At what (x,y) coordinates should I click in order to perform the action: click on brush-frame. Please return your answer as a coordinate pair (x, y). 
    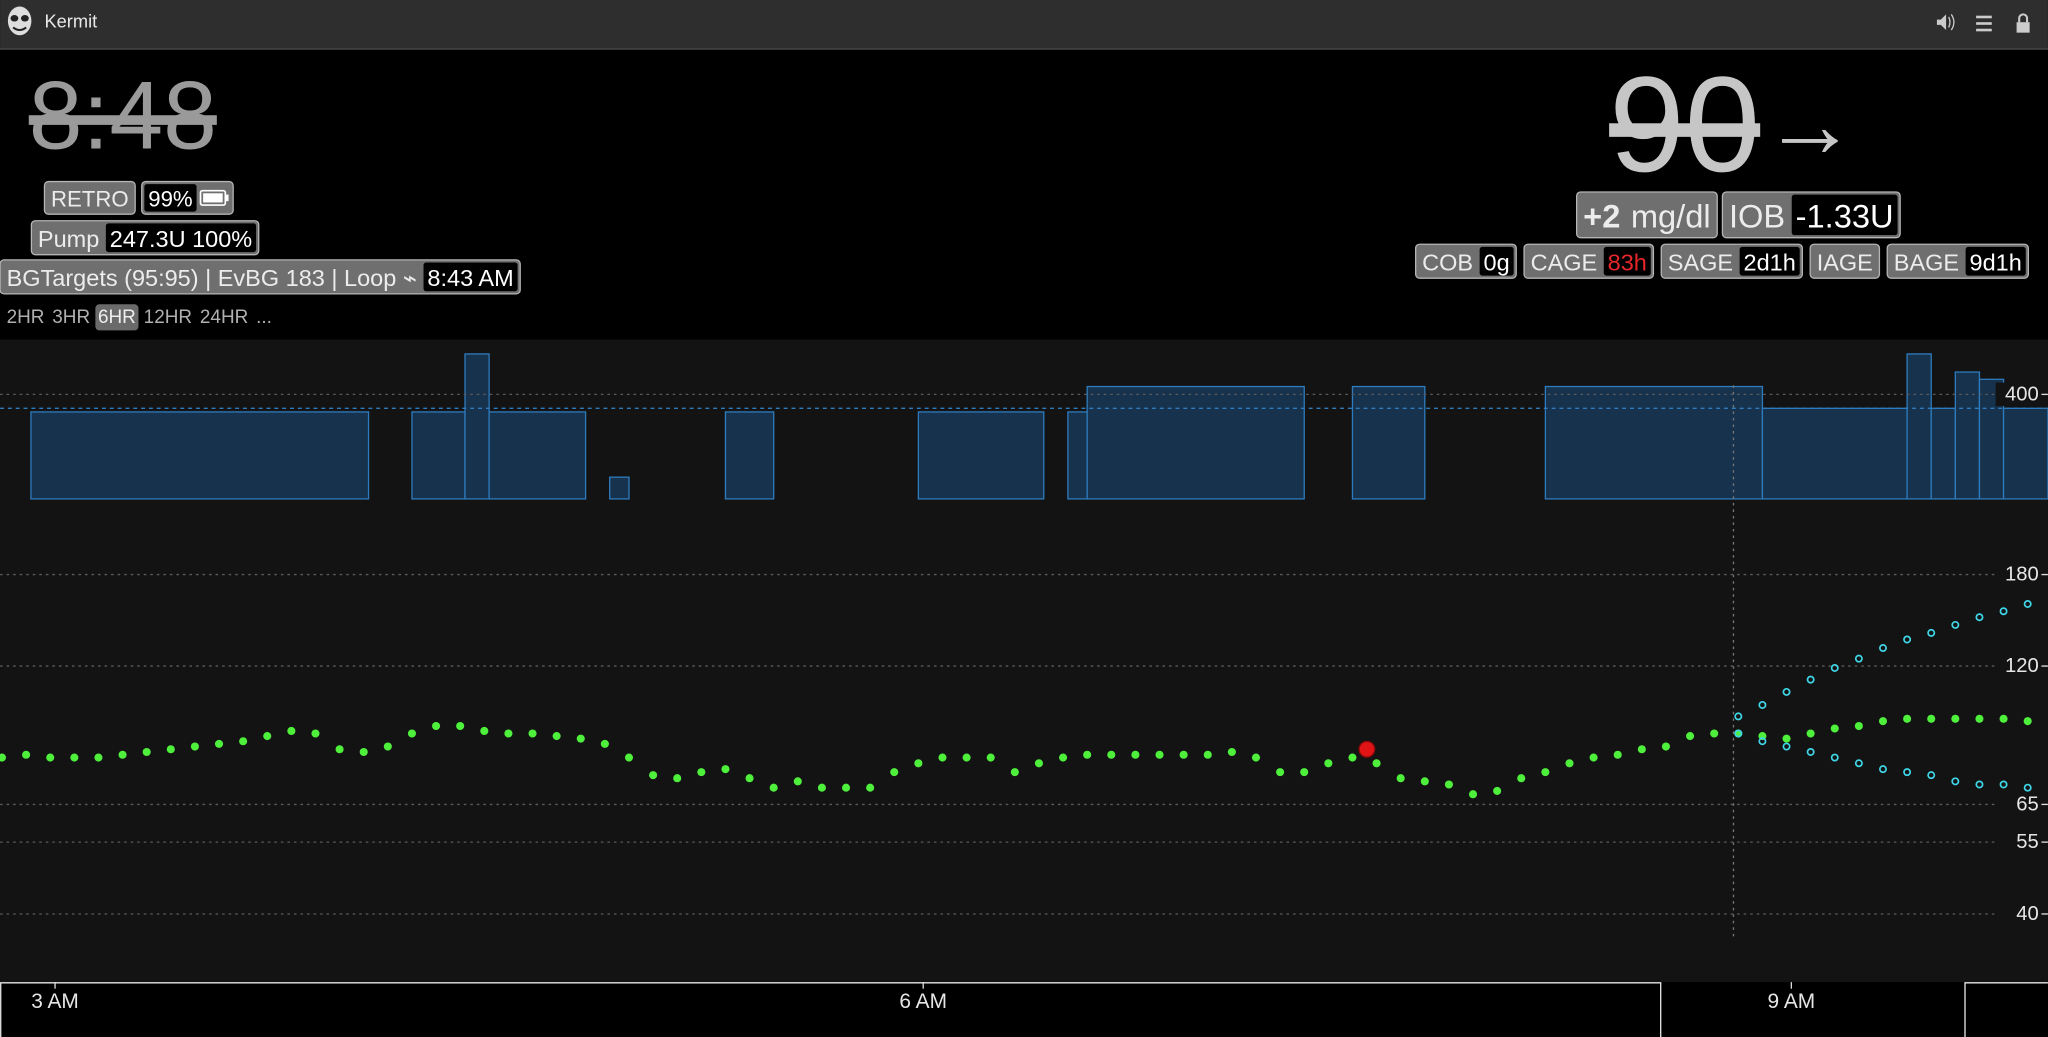
    Looking at the image, I should click on (1024, 1009).